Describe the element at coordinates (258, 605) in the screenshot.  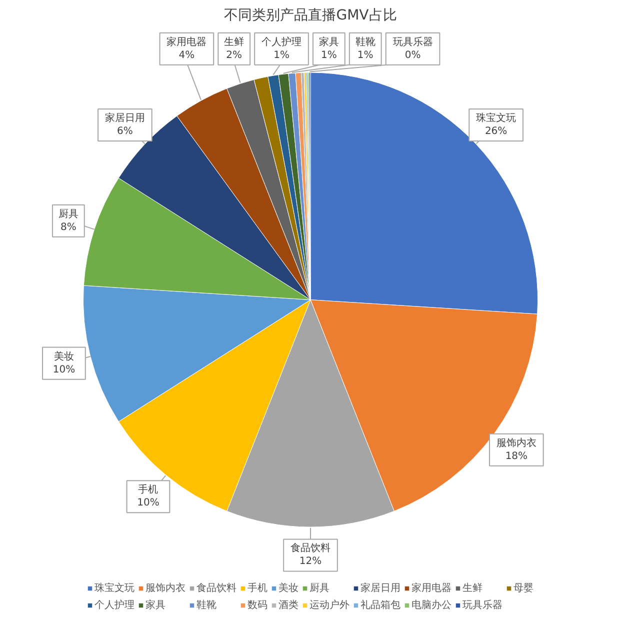
I see `legend-label: 数码` at that location.